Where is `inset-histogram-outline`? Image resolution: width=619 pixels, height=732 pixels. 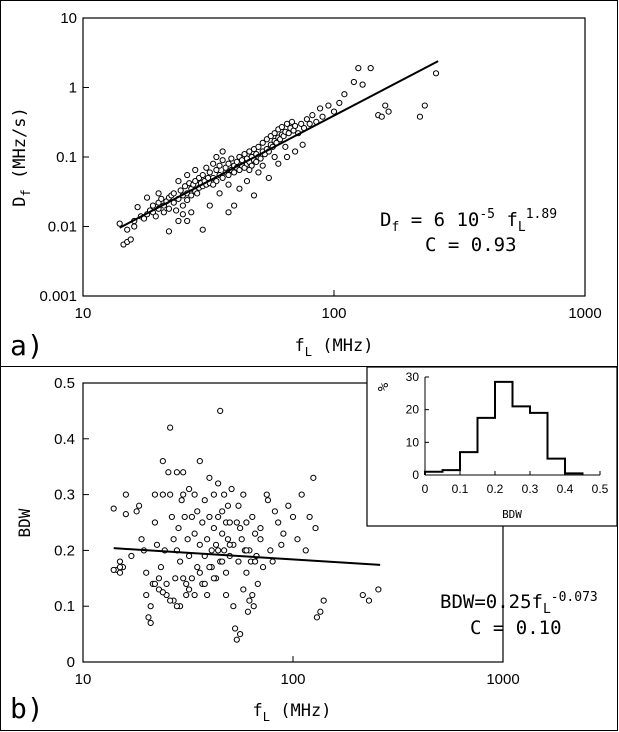 inset-histogram-outline is located at coordinates (504, 427).